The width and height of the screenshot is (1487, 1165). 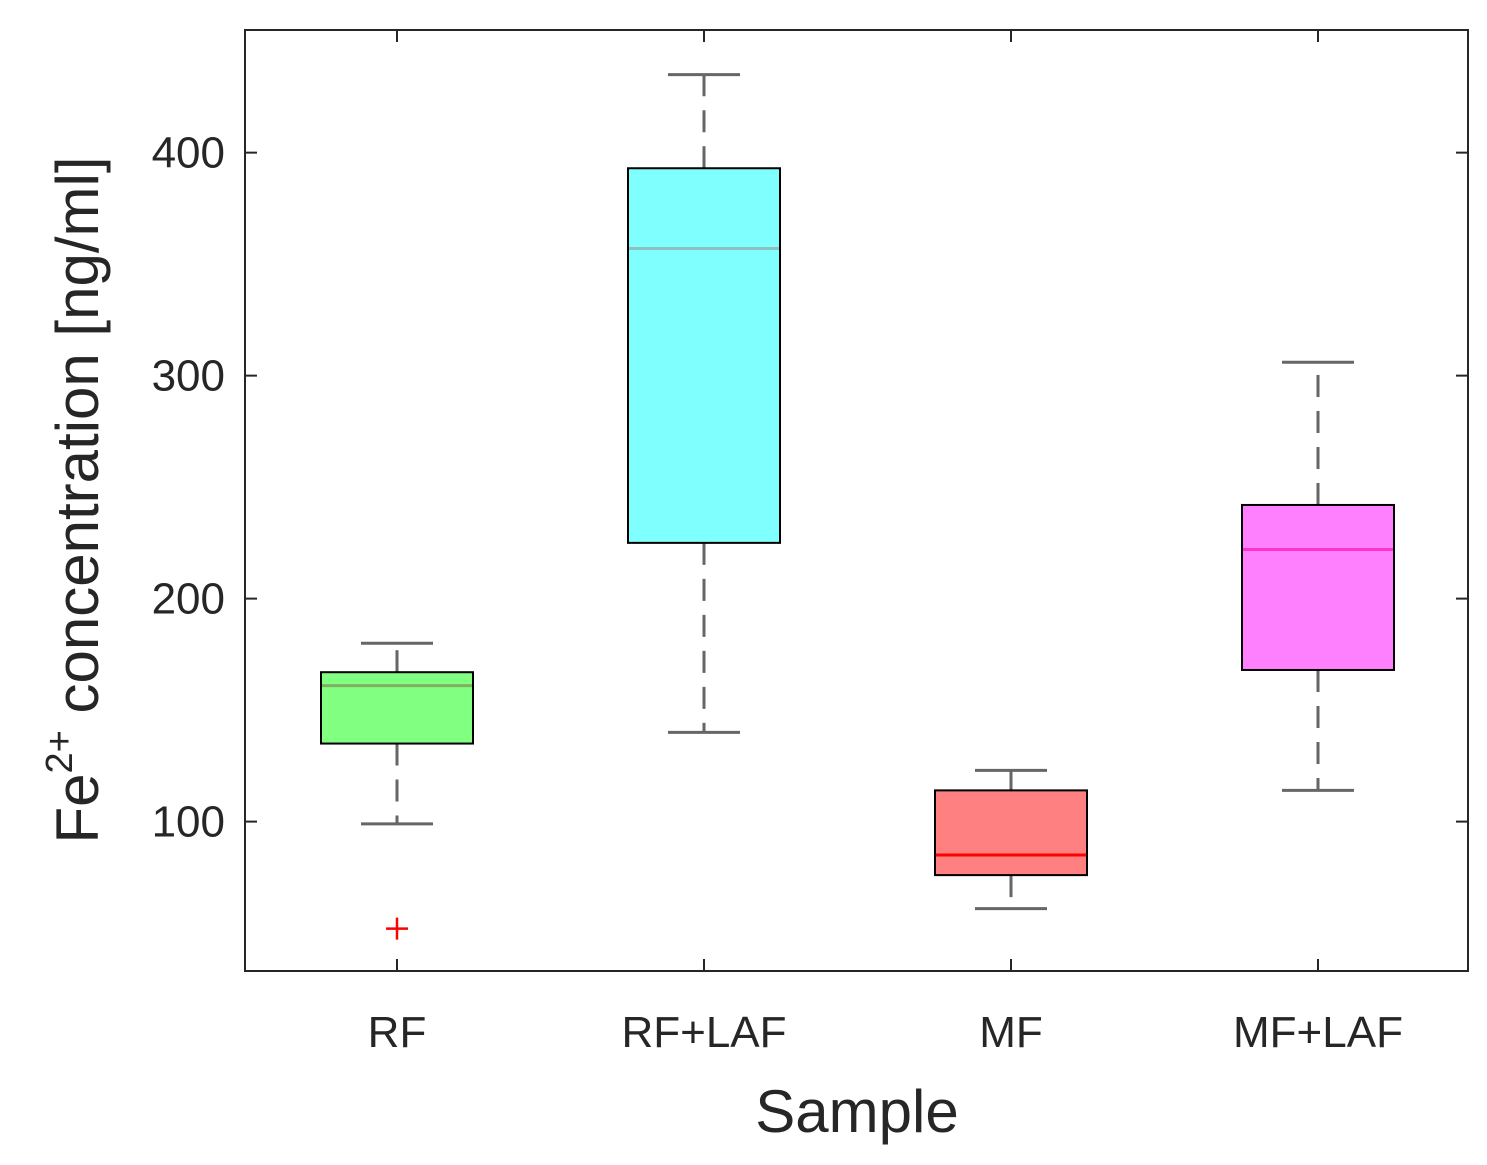 What do you see at coordinates (188, 599) in the screenshot?
I see `y-tick-label: 200` at bounding box center [188, 599].